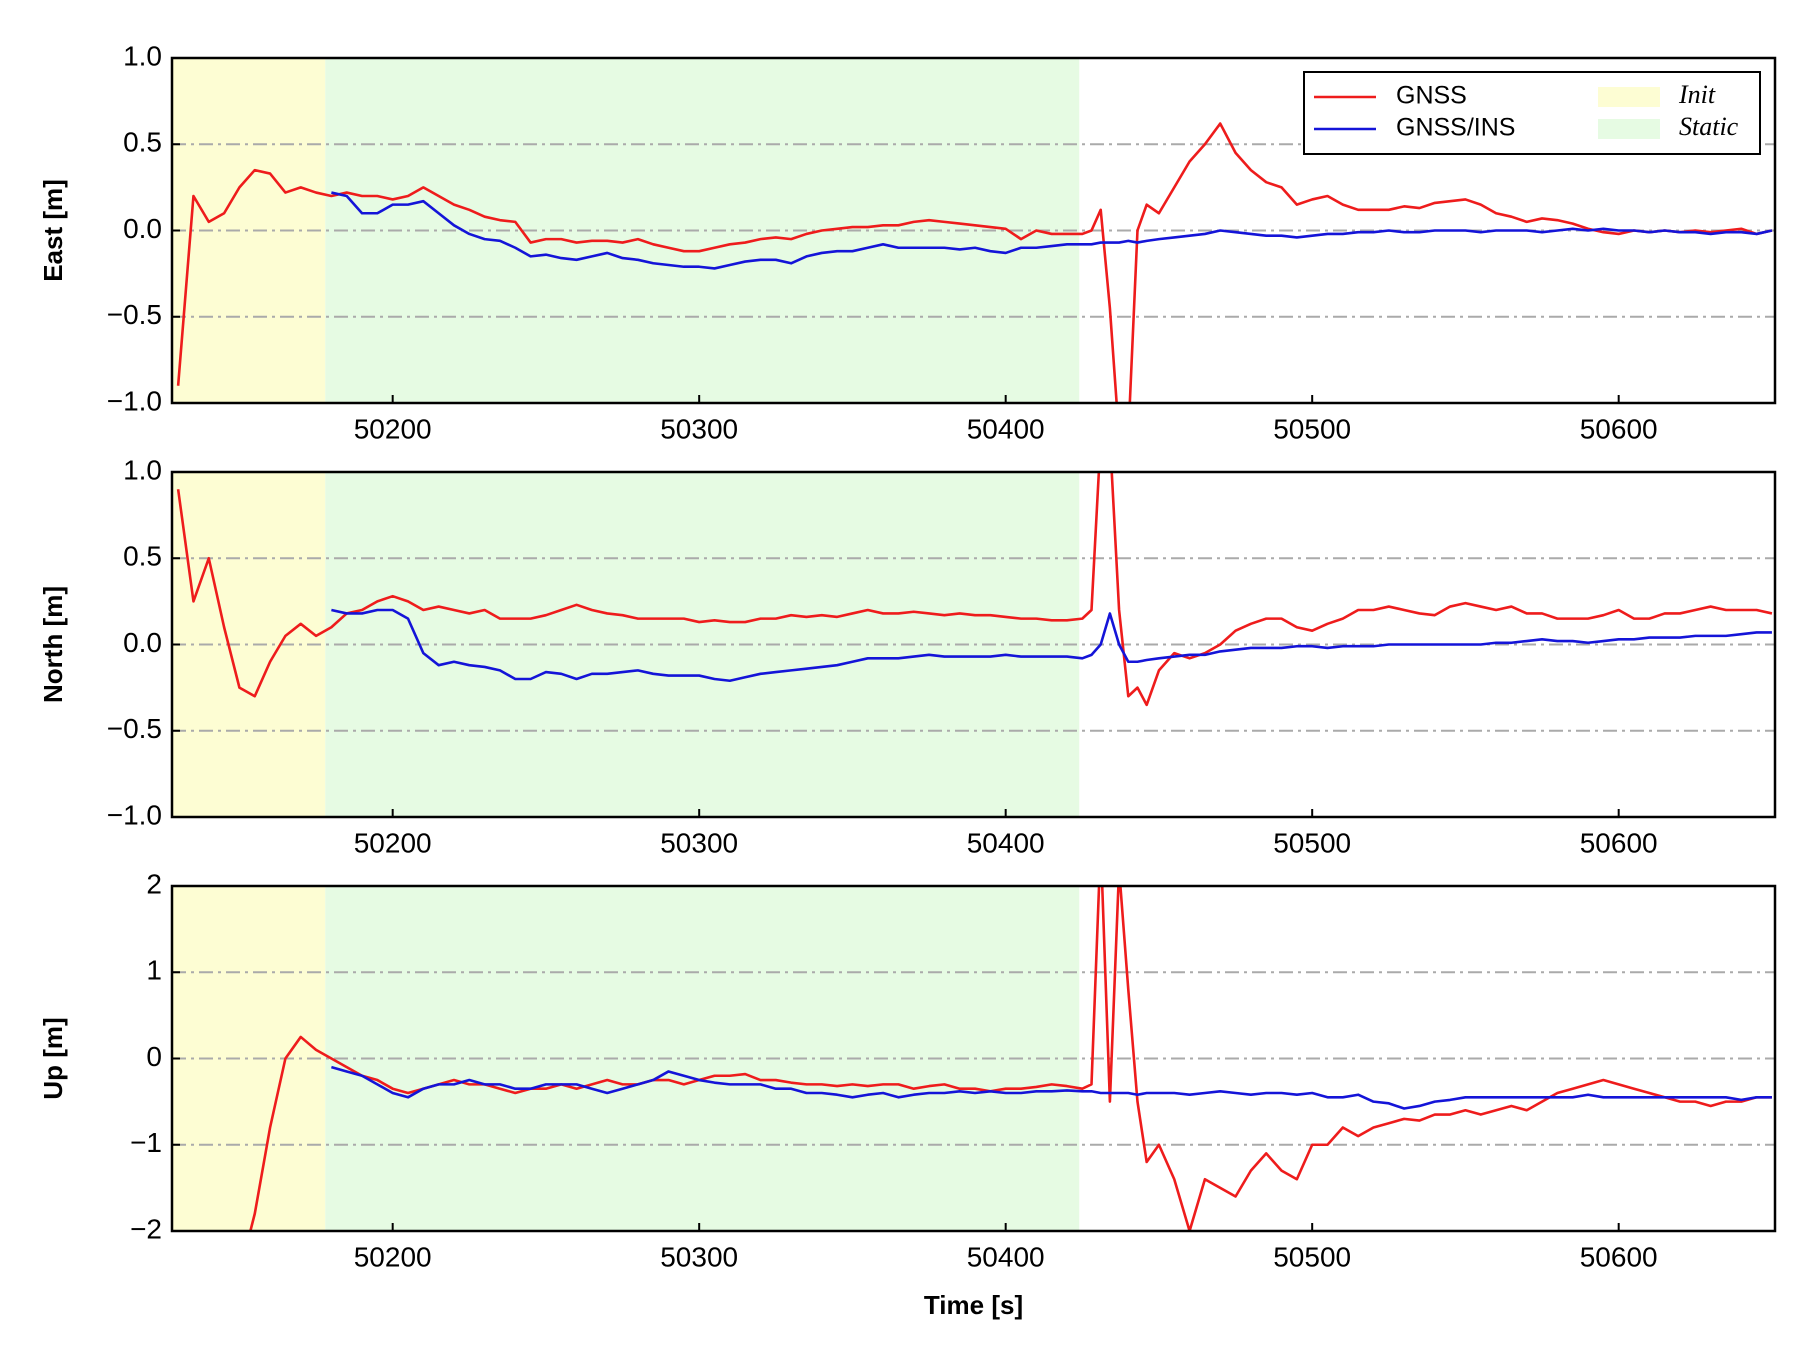 This screenshot has width=1800, height=1350. Describe the element at coordinates (53, 1058) in the screenshot. I see `y-axis-label: Up [m]` at that location.